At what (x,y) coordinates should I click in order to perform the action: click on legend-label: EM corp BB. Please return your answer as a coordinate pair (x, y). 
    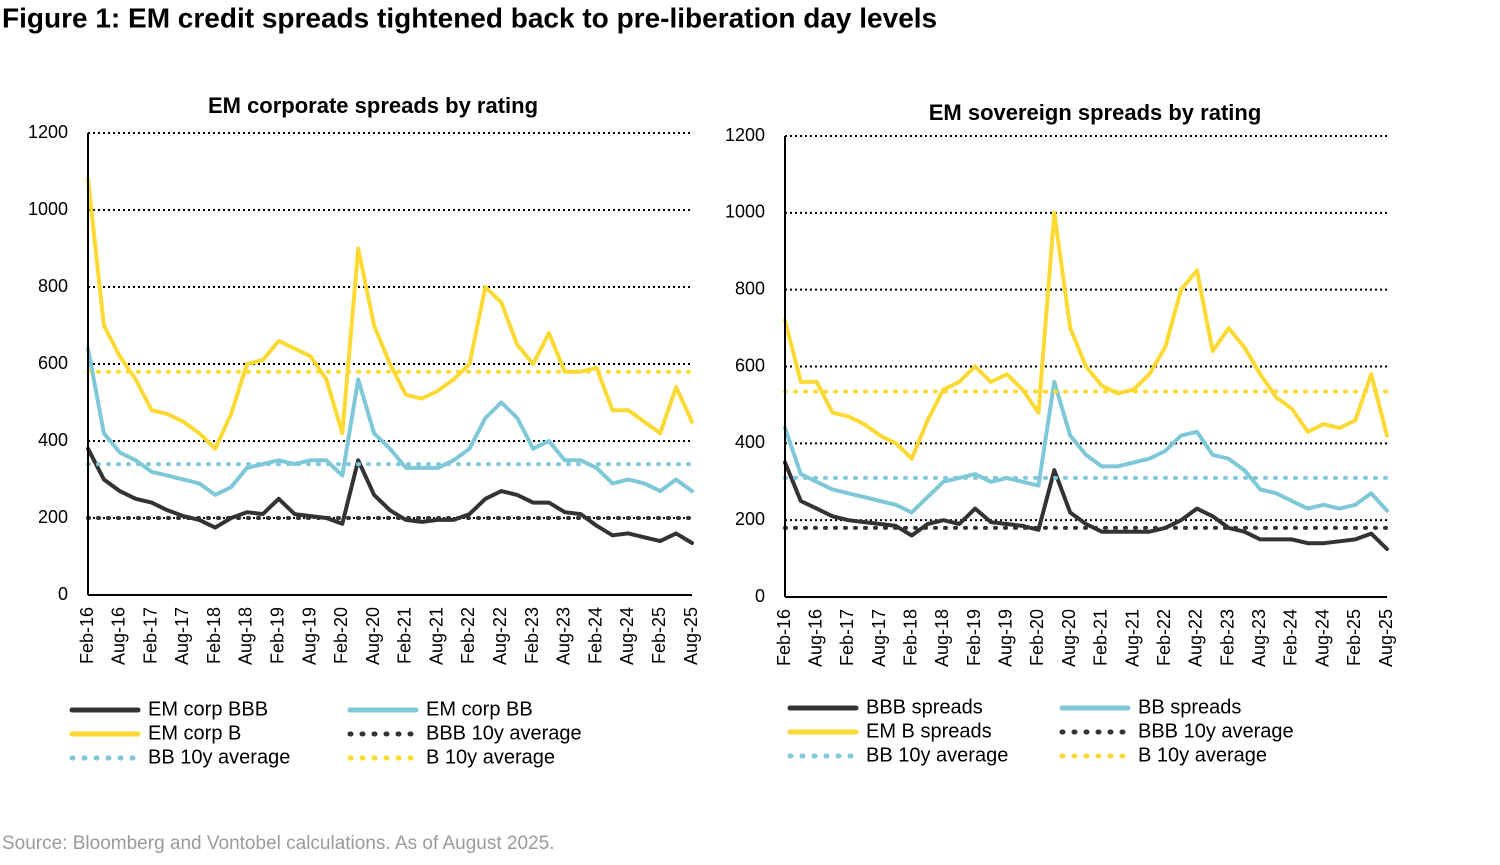
    Looking at the image, I should click on (479, 709).